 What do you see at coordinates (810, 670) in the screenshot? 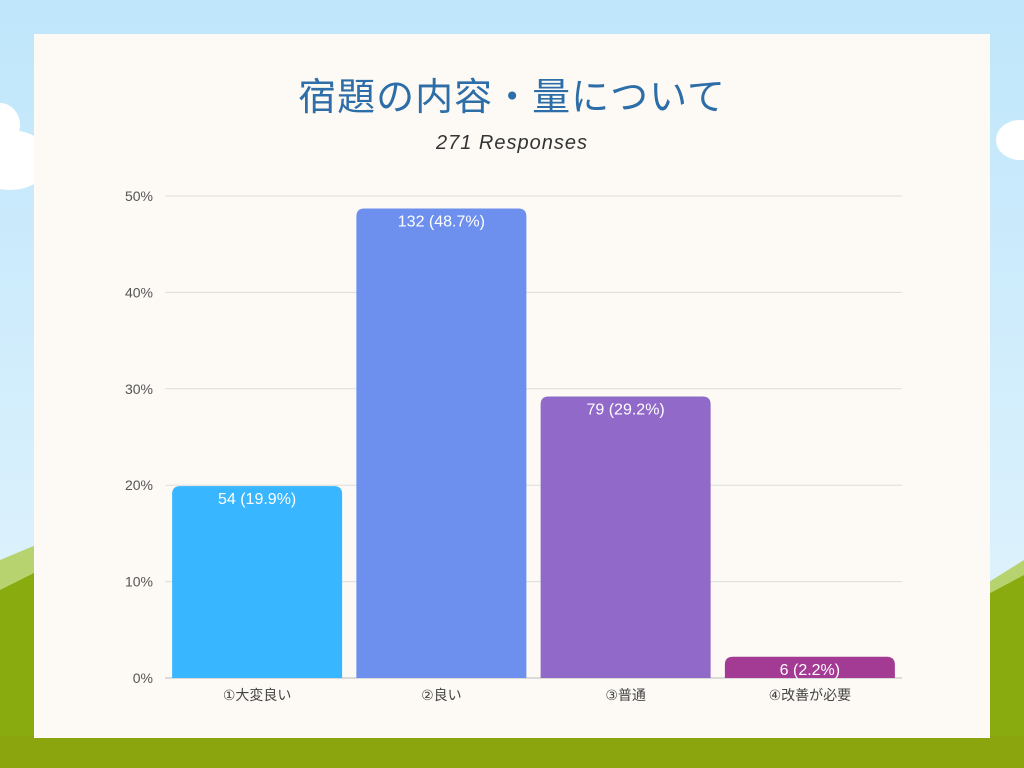
I see `data-label: 6 (2.2%)` at bounding box center [810, 670].